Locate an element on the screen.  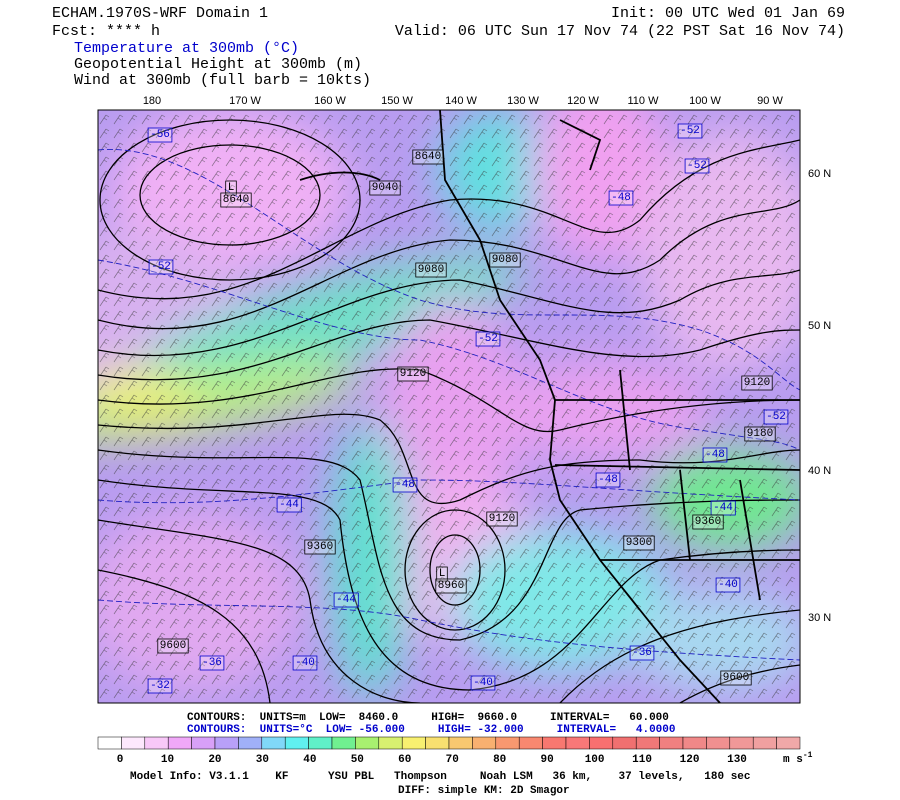
height-label: 8640 is located at coordinates (236, 200).